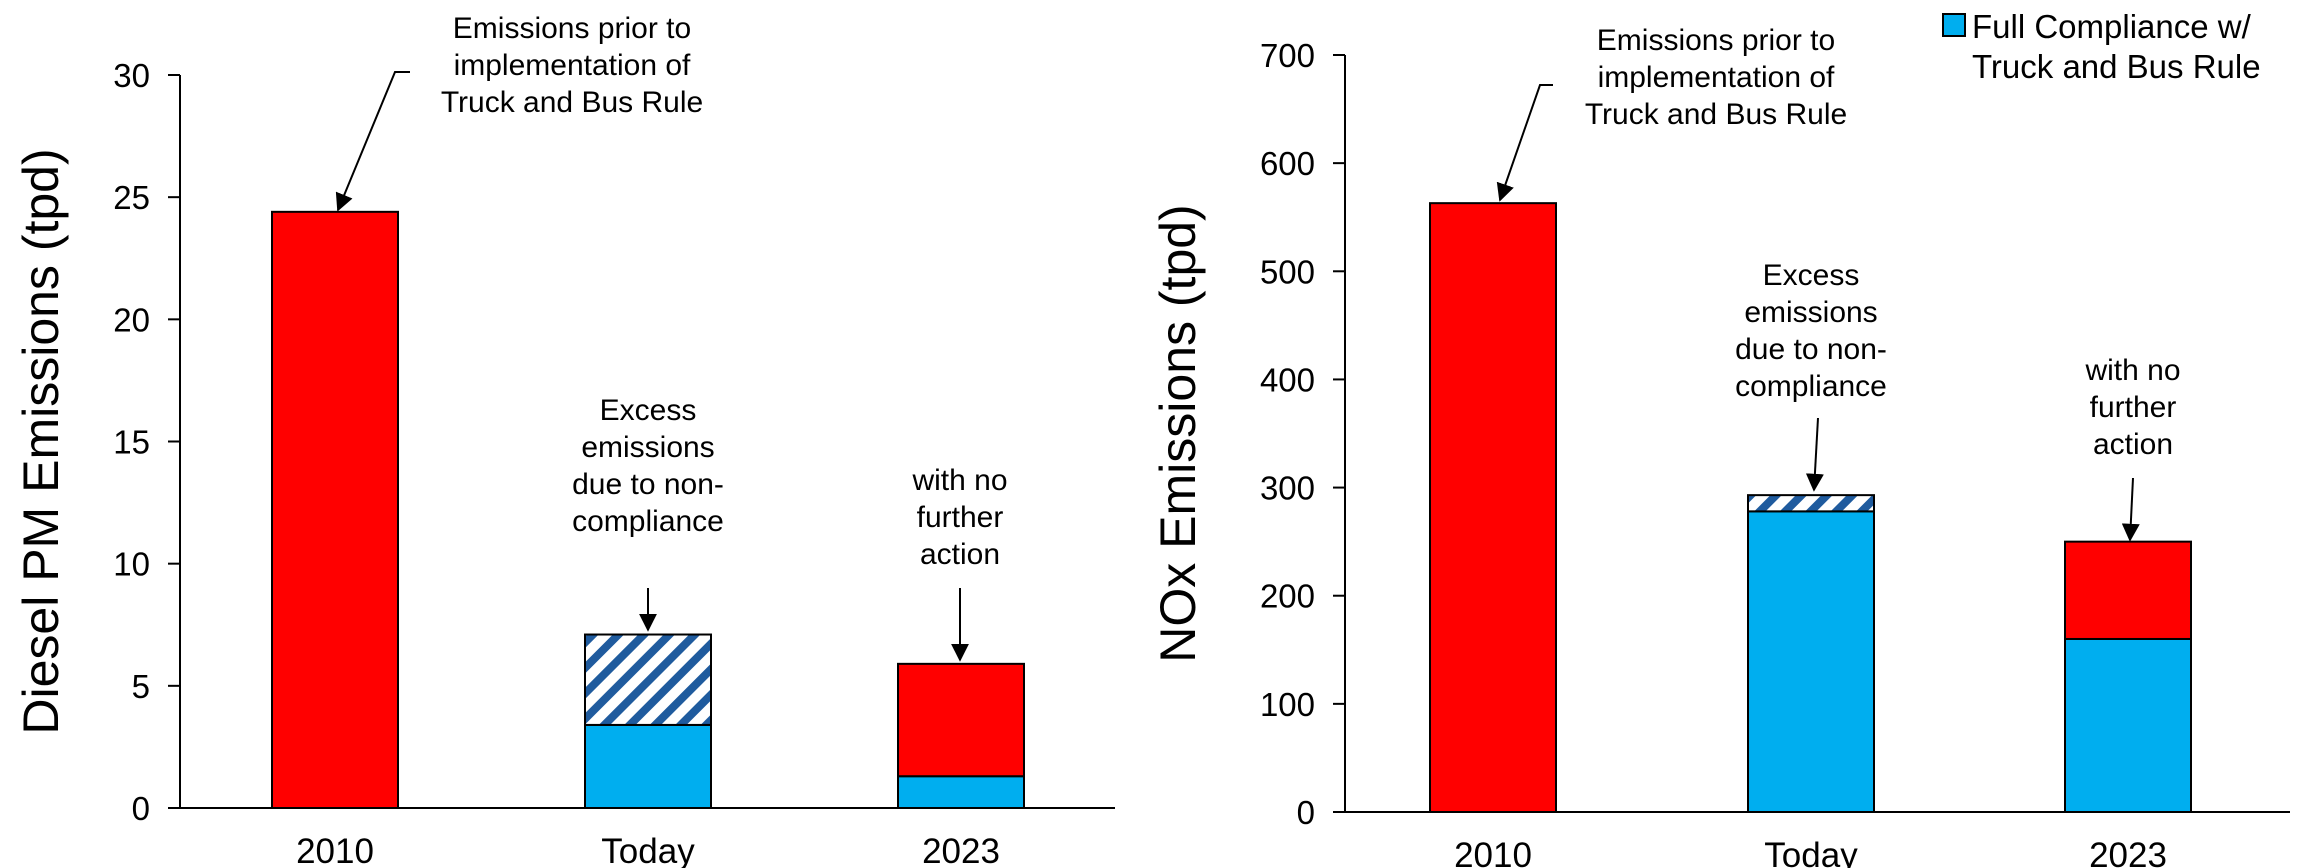 The image size is (2323, 868). Describe the element at coordinates (141, 686) in the screenshot. I see `y-tick-label: 5` at that location.